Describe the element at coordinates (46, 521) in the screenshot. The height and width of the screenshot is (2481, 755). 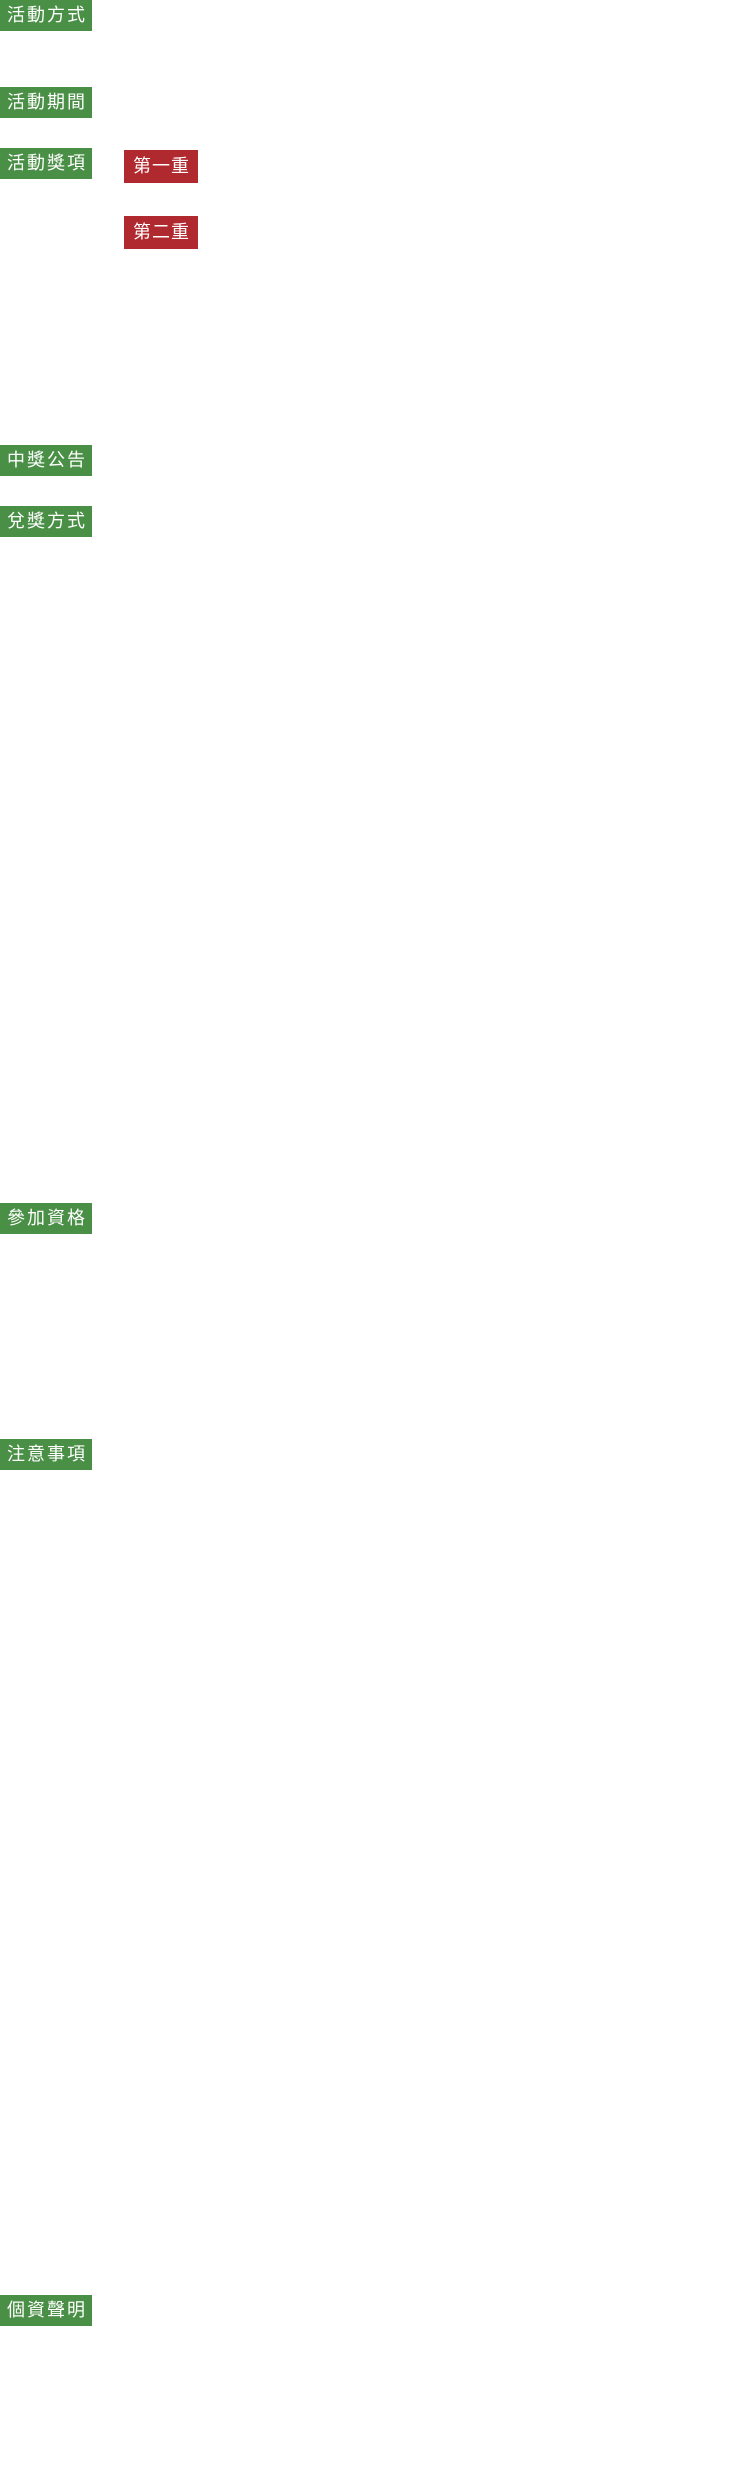
I see `section-tag-redemption-method: 兌獎方式` at that location.